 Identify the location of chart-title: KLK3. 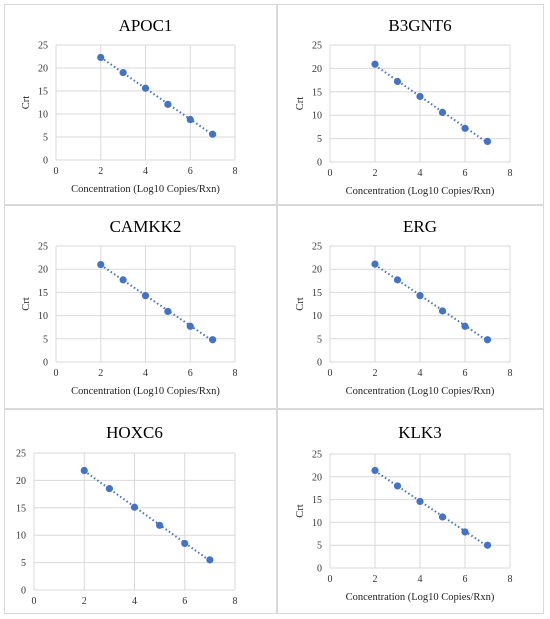
(419, 432).